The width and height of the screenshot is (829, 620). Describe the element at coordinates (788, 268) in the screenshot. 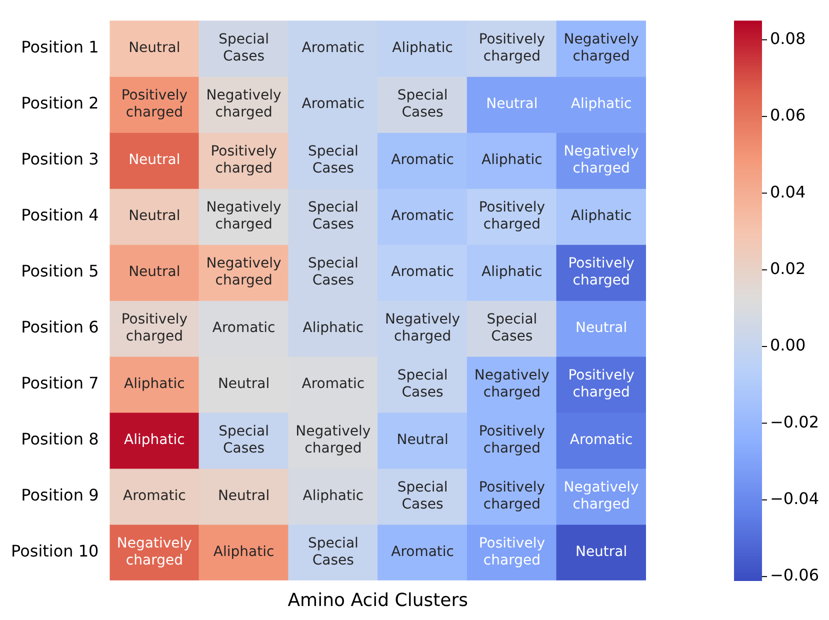

I see `color-bar-label: 0.02` at that location.